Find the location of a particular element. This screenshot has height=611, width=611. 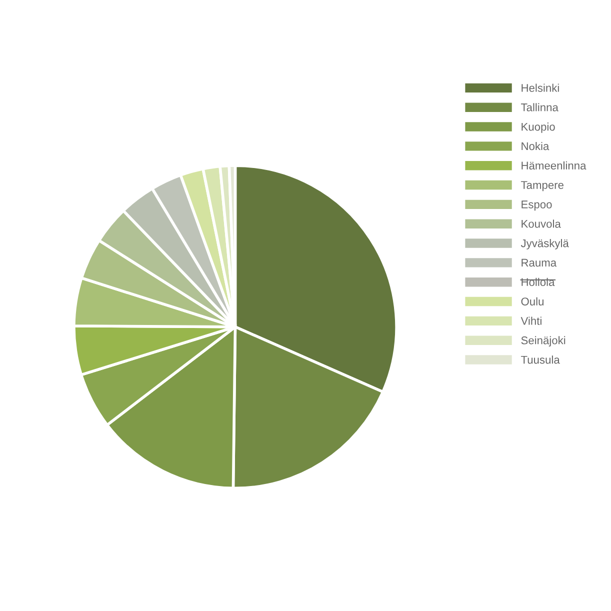

legend-label: Jyväskylä is located at coordinates (544, 244).